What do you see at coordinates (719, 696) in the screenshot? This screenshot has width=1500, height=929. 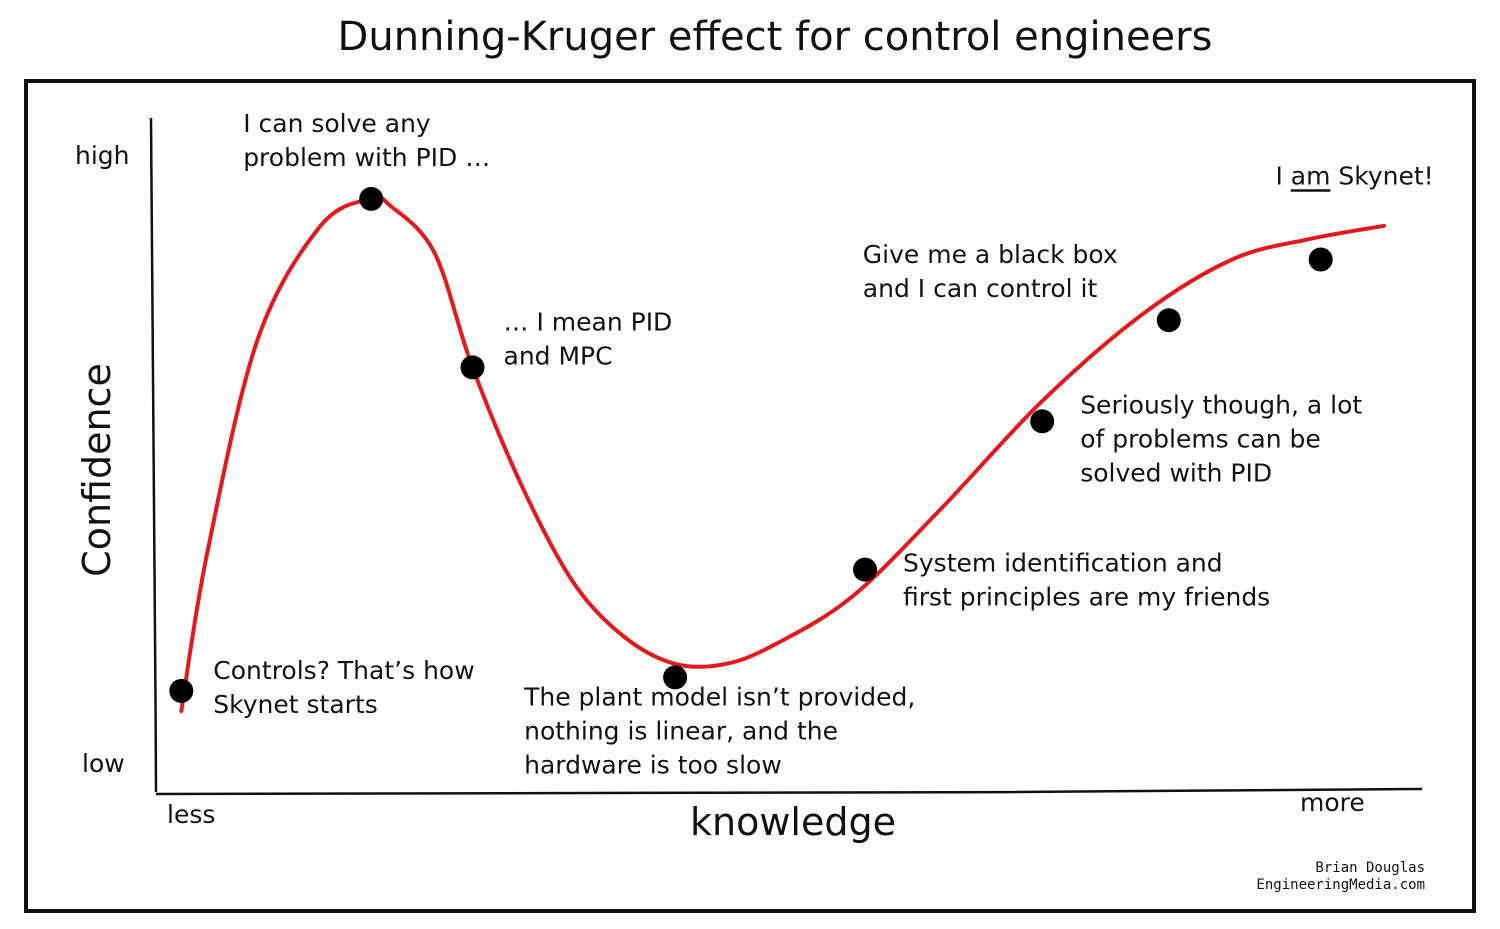 I see `annotation-4-line-1: The plant model isn’t provided,` at bounding box center [719, 696].